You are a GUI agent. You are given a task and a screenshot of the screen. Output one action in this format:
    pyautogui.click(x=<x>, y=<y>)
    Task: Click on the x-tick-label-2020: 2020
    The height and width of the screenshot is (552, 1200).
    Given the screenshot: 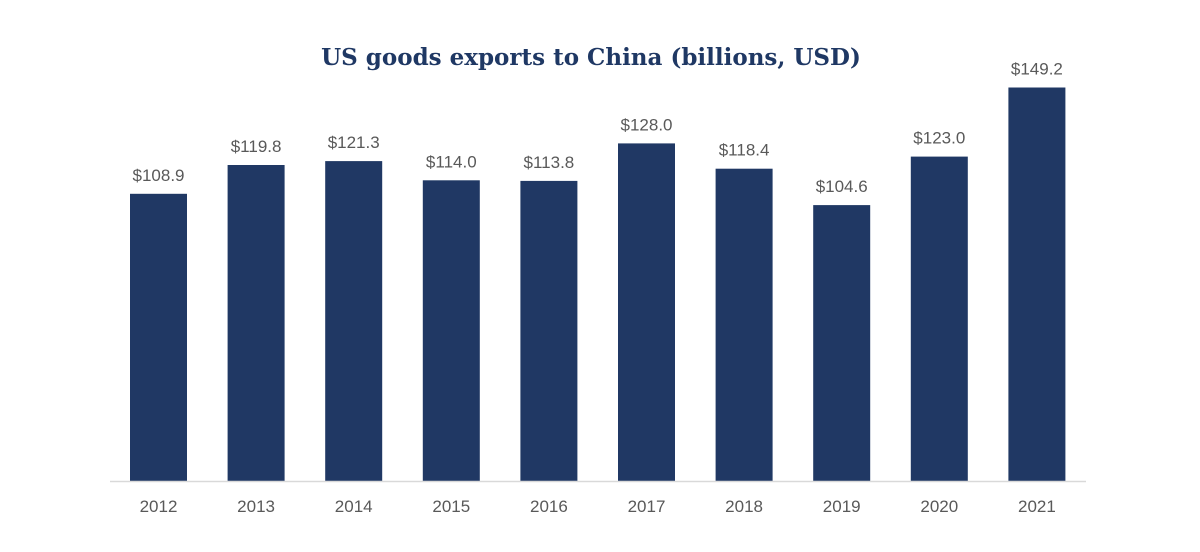 What is the action you would take?
    pyautogui.click(x=939, y=506)
    